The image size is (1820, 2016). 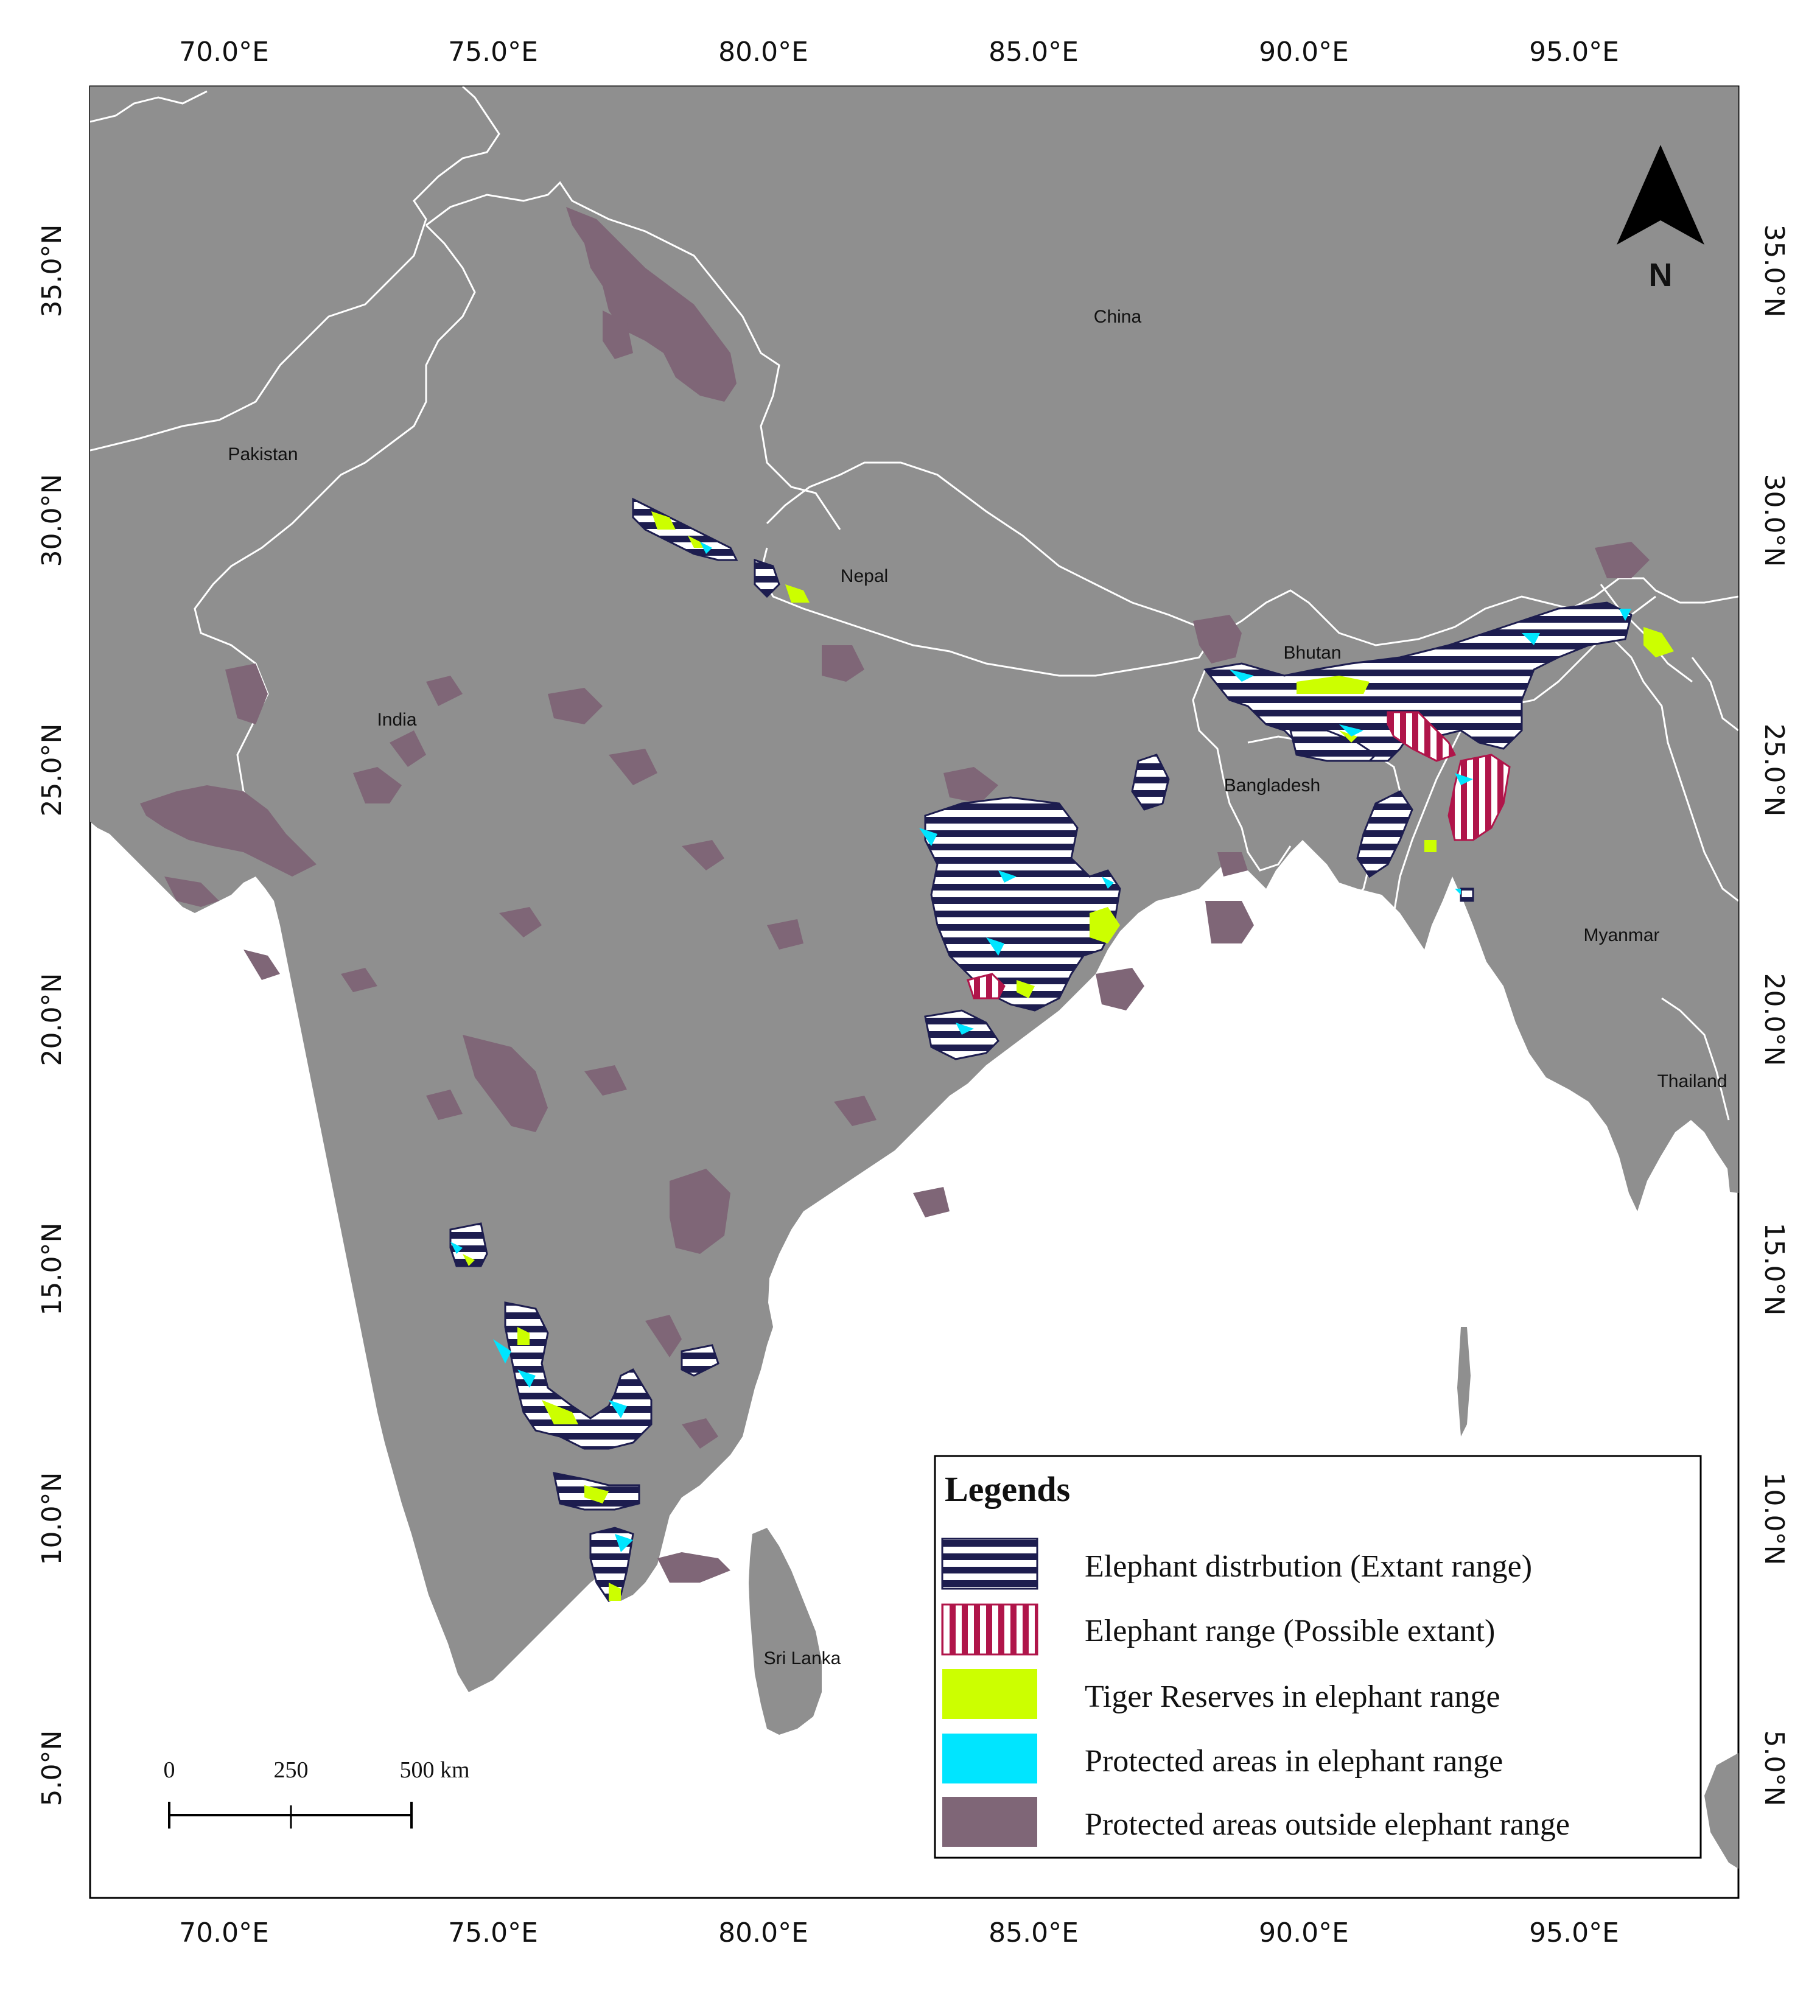 I want to click on legend-label-extant: Elephant distrbution (Extant range), so click(x=1309, y=1566).